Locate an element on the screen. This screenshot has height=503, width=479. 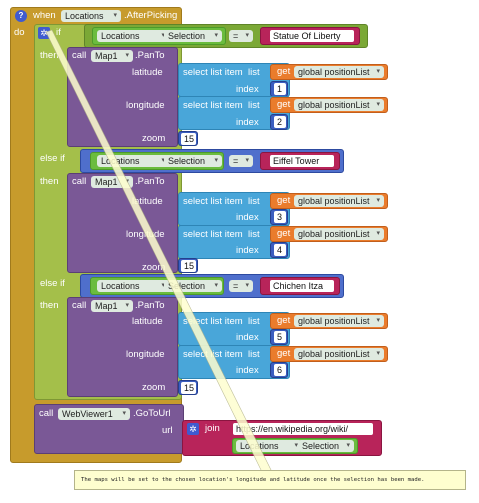
pan-to-label-3: .PanTo is located at coordinates (150, 305).